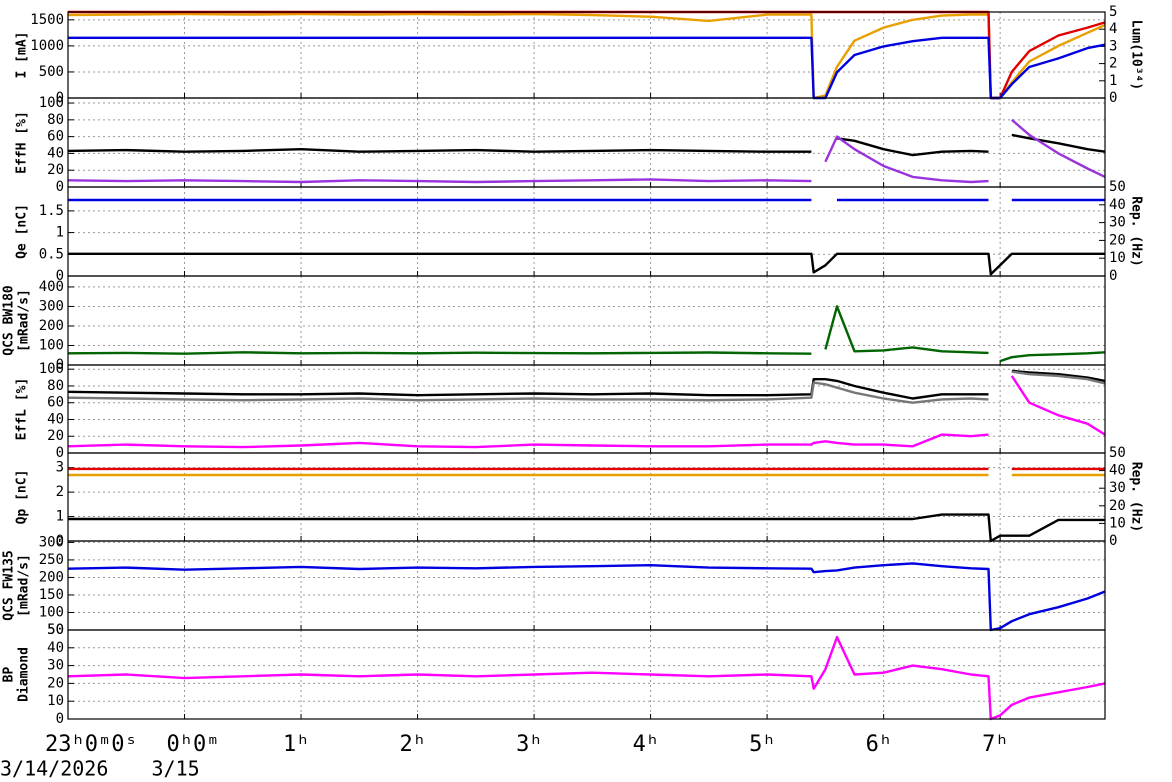 This screenshot has height=782, width=1172. I want to click on y-tick-label: 30, so click(55, 666).